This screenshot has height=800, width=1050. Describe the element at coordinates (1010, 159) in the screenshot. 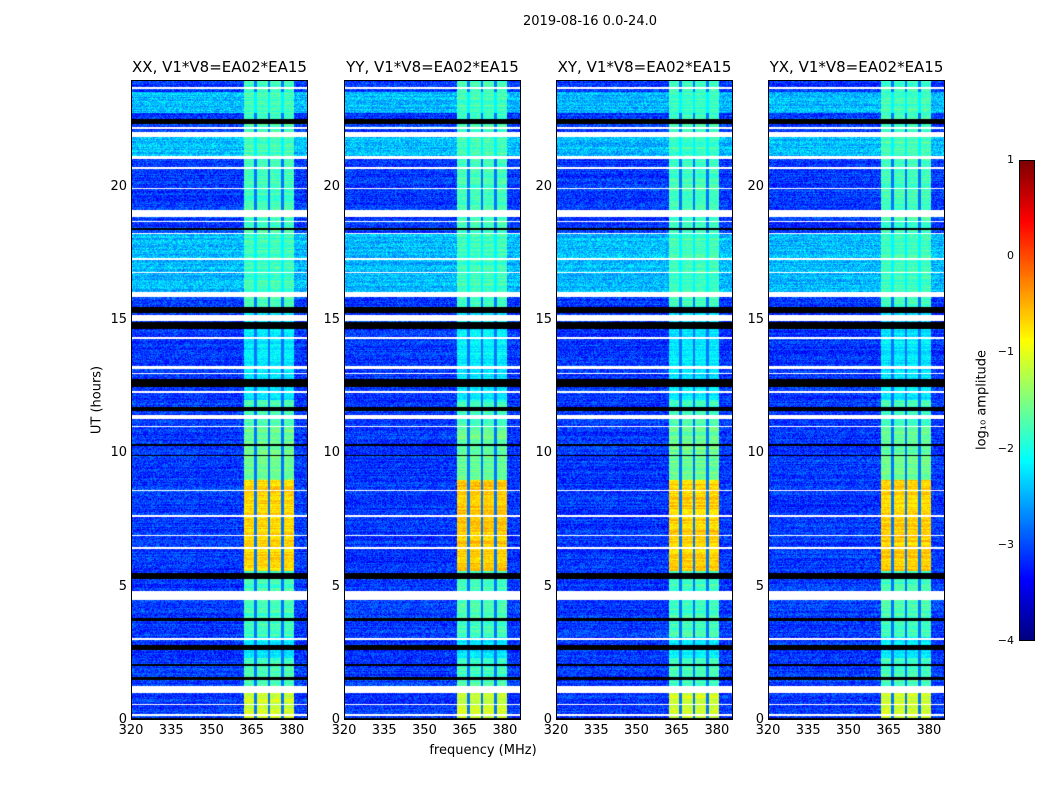

I see `colorbar-tick-label: 1` at that location.